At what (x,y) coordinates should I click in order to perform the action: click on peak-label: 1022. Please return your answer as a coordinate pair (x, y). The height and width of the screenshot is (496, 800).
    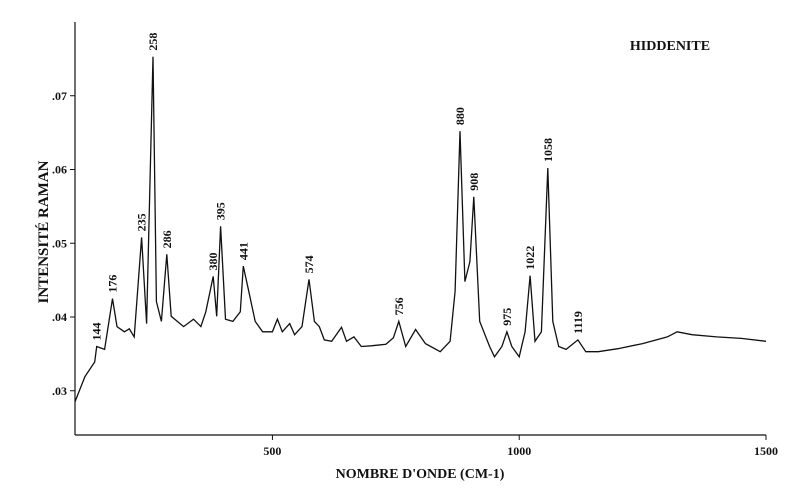
    Looking at the image, I should click on (530, 258).